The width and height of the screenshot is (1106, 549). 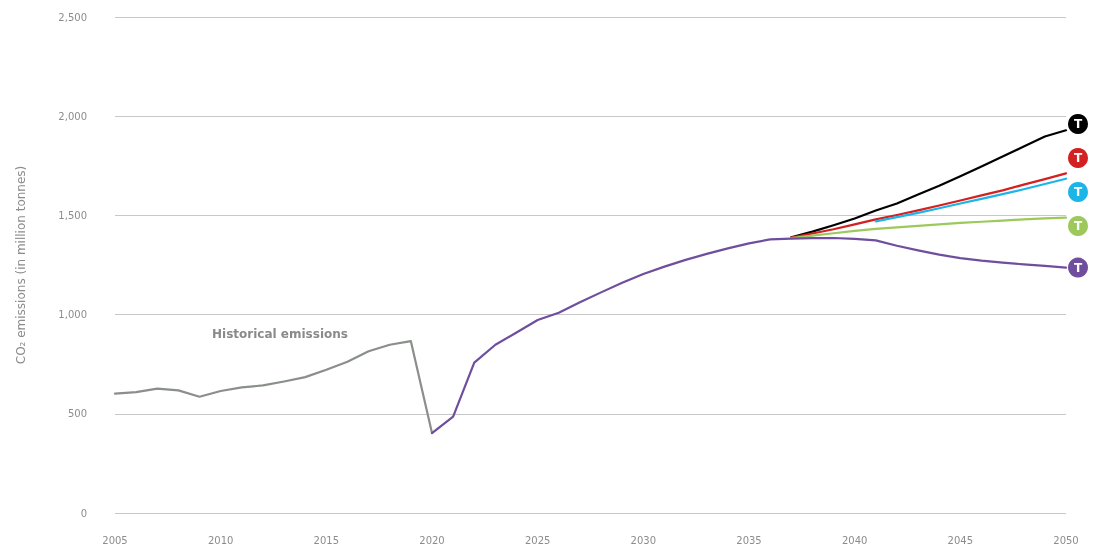 What do you see at coordinates (280, 334) in the screenshot?
I see `annotation: Historical emissions` at bounding box center [280, 334].